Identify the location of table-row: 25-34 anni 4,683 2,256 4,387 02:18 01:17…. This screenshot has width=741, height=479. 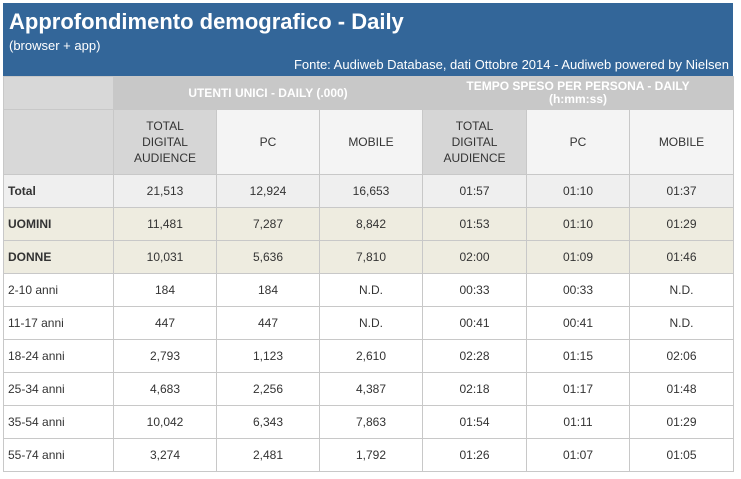
(368, 389).